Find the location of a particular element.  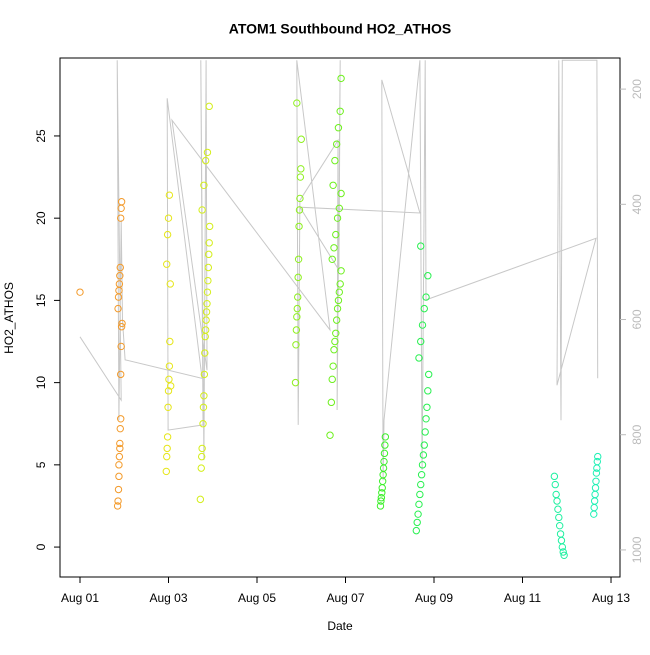

y-tick-label: 20 is located at coordinates (41, 218).